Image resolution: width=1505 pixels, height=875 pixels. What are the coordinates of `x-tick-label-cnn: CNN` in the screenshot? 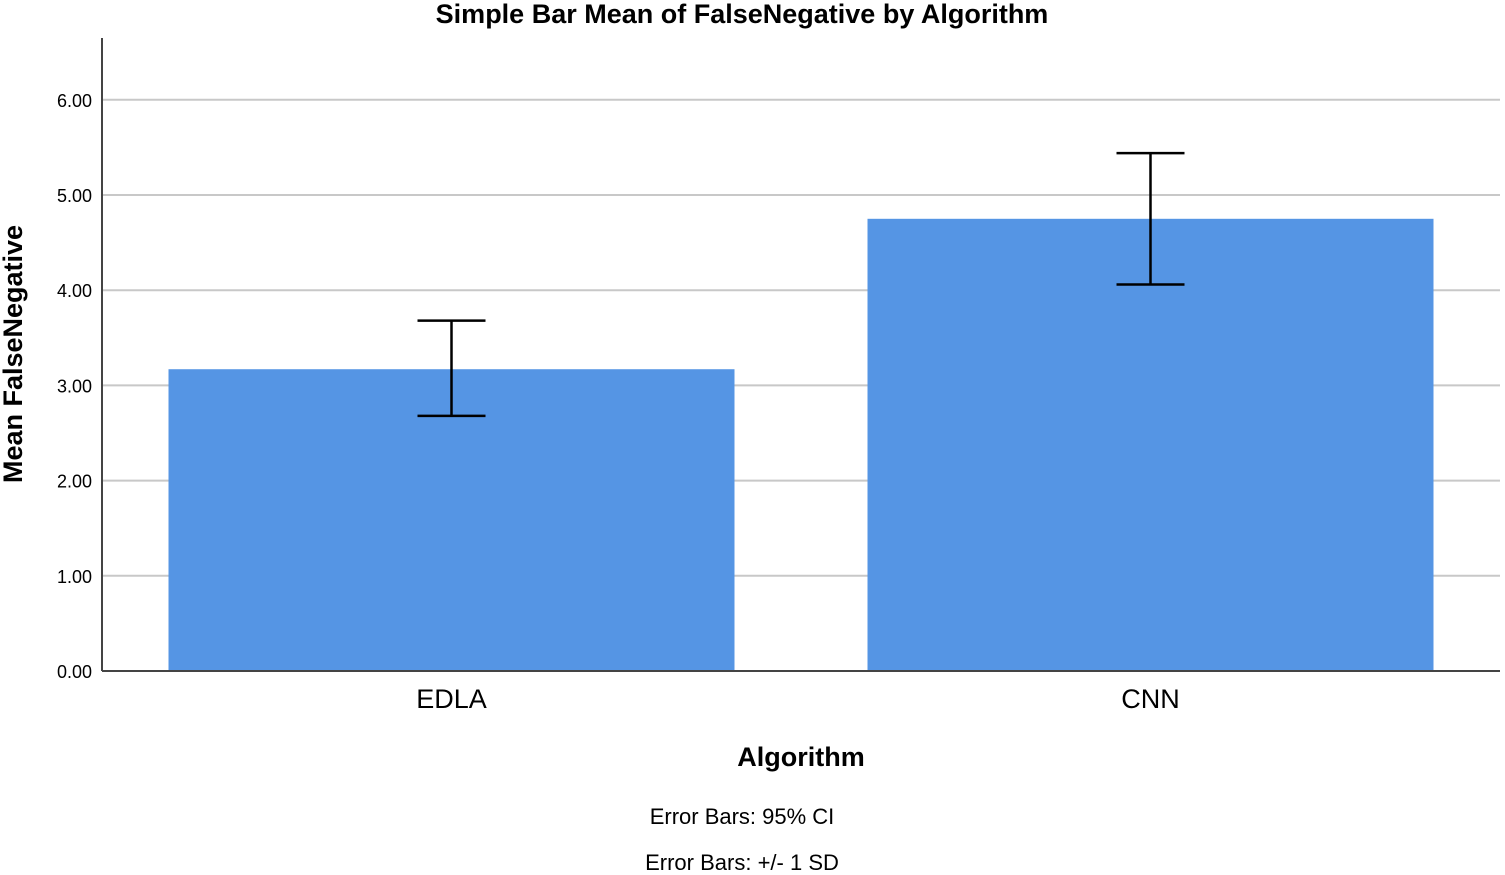 It's located at (1150, 699).